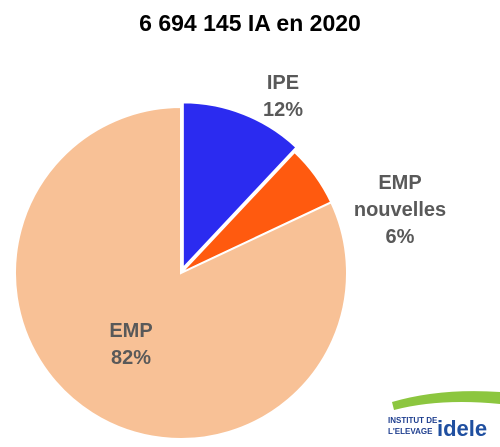 The image size is (500, 447). I want to click on slice-label: IPE, so click(283, 83).